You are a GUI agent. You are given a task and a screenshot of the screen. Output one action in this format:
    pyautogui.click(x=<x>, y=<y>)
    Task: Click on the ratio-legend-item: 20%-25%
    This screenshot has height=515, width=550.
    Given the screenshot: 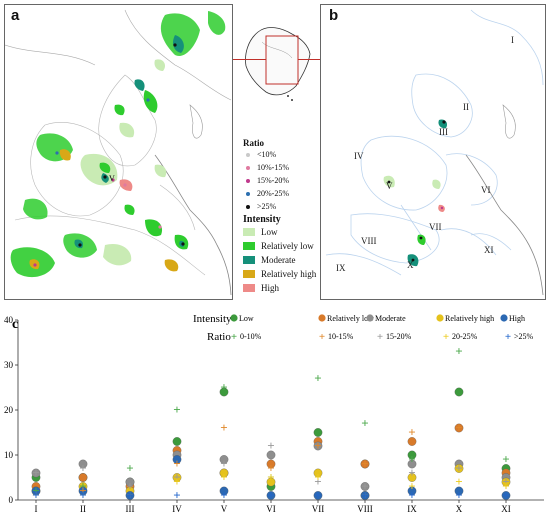 What is the action you would take?
    pyautogui.click(x=280, y=193)
    